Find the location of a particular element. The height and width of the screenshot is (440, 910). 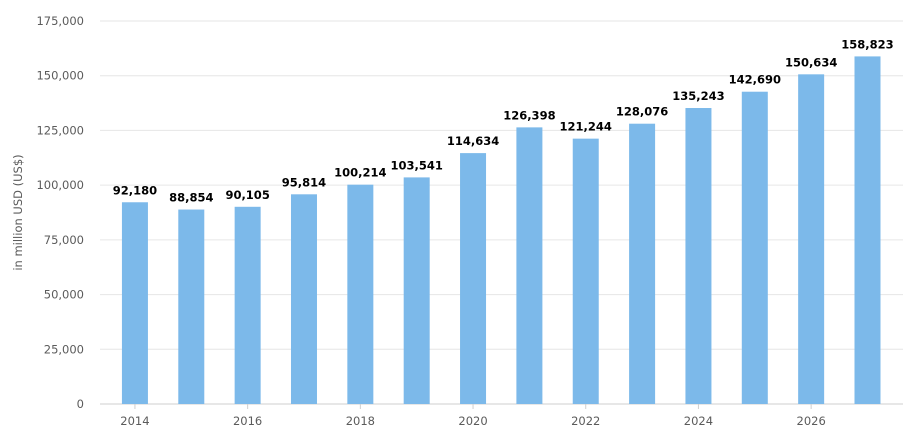

bar-2015 is located at coordinates (191, 306).